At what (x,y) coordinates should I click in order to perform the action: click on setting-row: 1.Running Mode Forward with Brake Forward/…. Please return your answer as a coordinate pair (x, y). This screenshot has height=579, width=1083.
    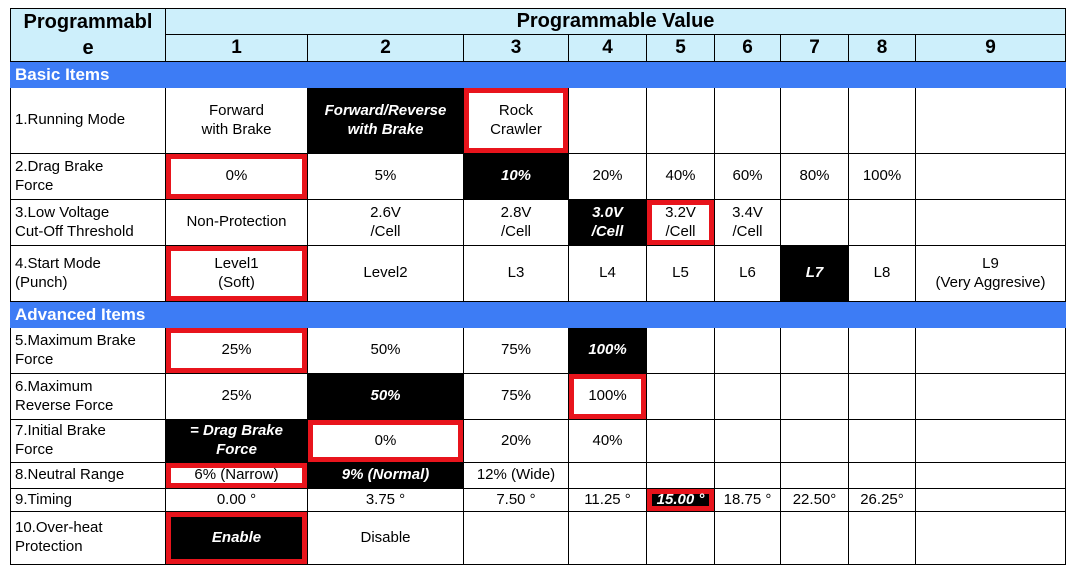
    Looking at the image, I should click on (538, 120).